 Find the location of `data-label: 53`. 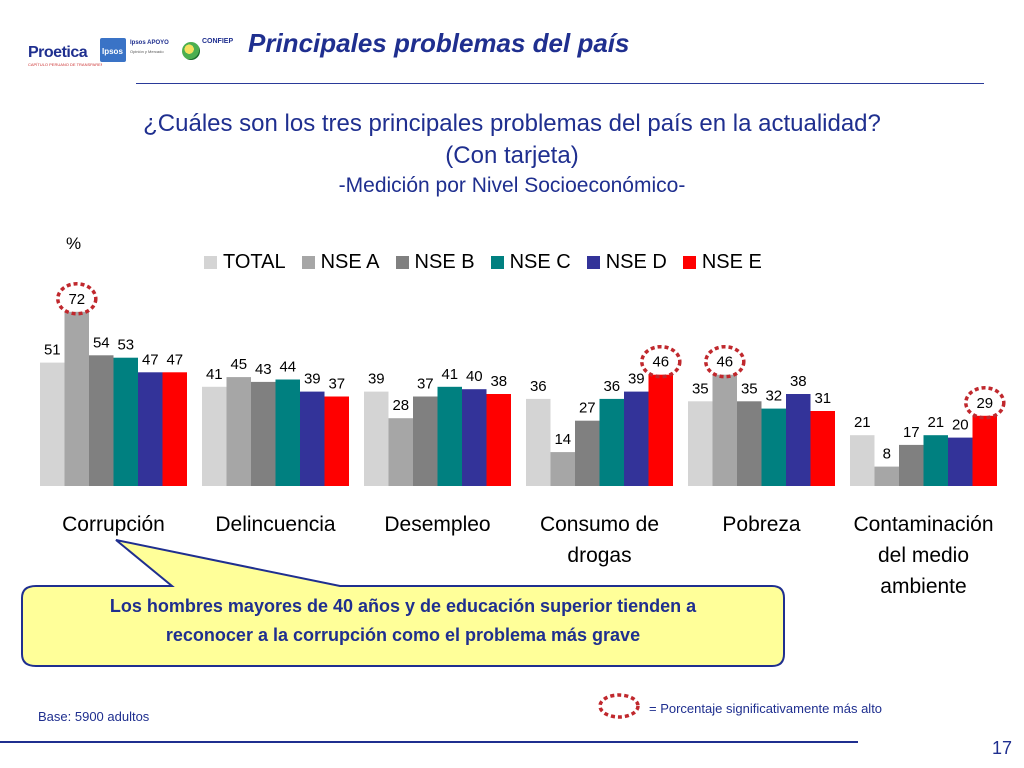

data-label: 53 is located at coordinates (125, 345).